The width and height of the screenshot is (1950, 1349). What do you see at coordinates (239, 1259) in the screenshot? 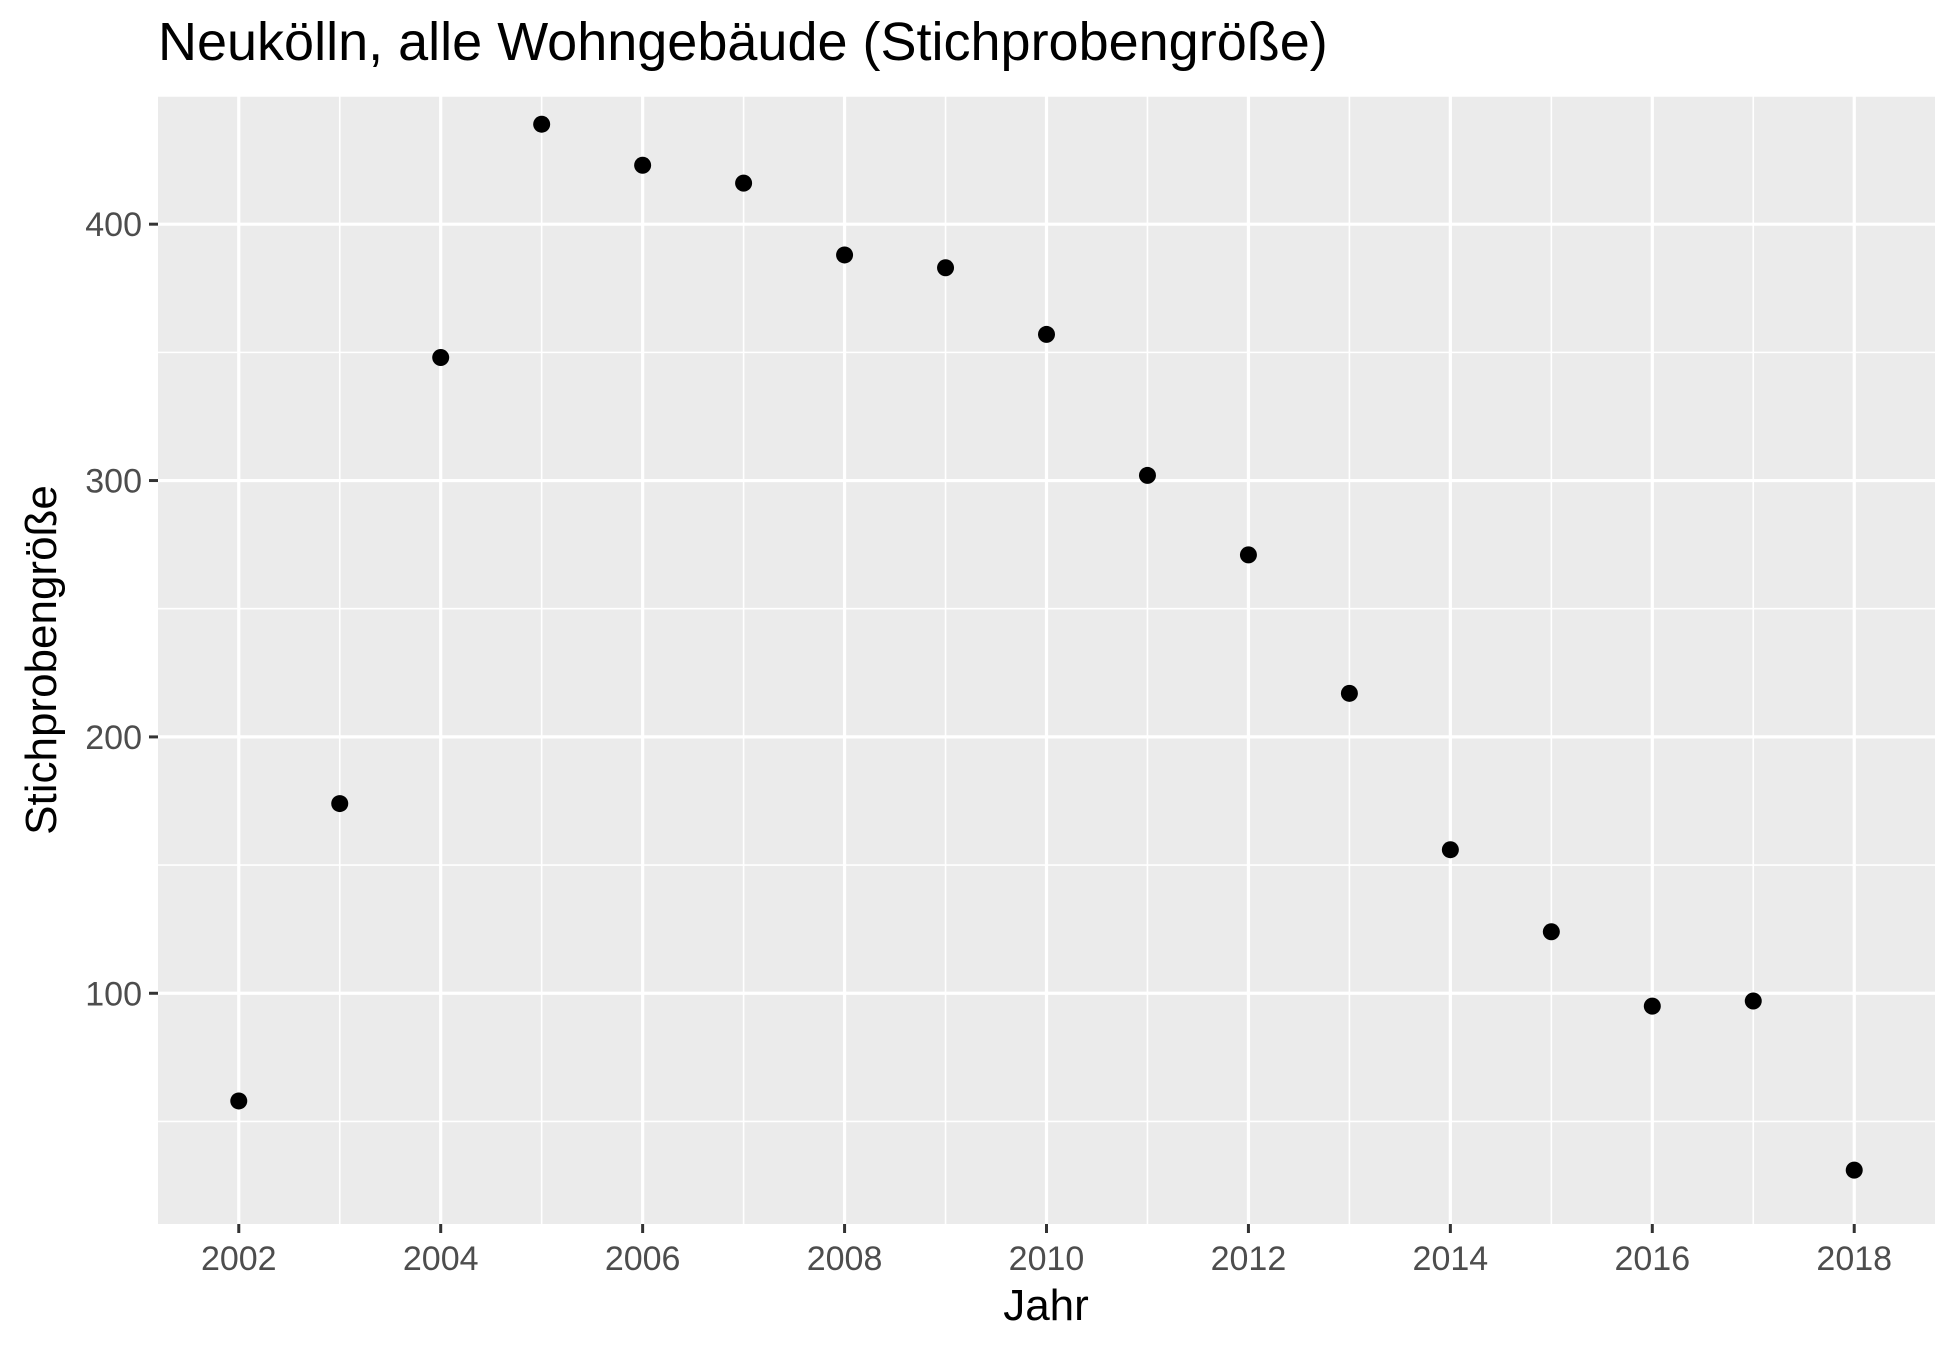
I see `x-tick-label: 2002` at bounding box center [239, 1259].